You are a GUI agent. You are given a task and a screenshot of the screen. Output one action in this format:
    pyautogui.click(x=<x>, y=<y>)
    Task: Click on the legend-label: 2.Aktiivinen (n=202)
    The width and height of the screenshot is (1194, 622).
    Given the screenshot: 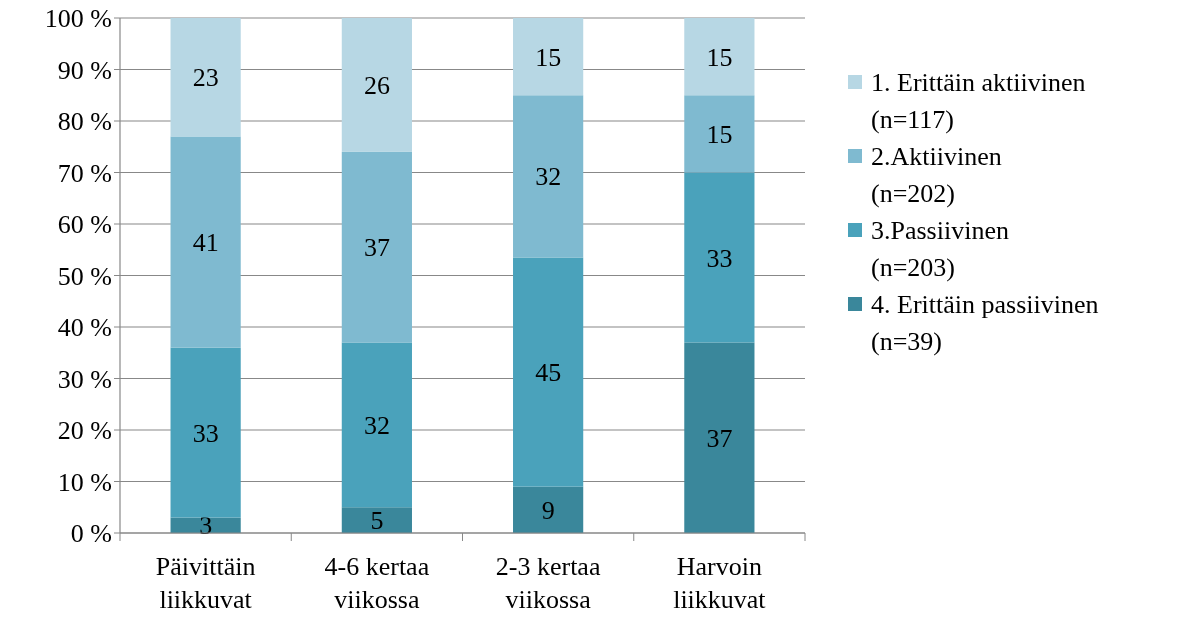 What is the action you would take?
    pyautogui.click(x=936, y=175)
    